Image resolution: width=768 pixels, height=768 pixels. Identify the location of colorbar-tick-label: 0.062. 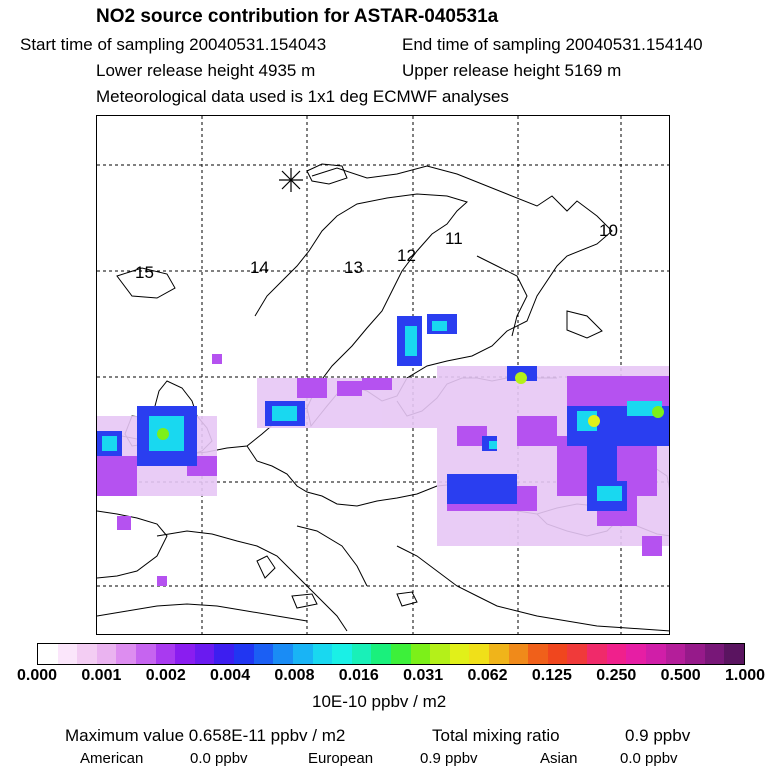
(487, 675).